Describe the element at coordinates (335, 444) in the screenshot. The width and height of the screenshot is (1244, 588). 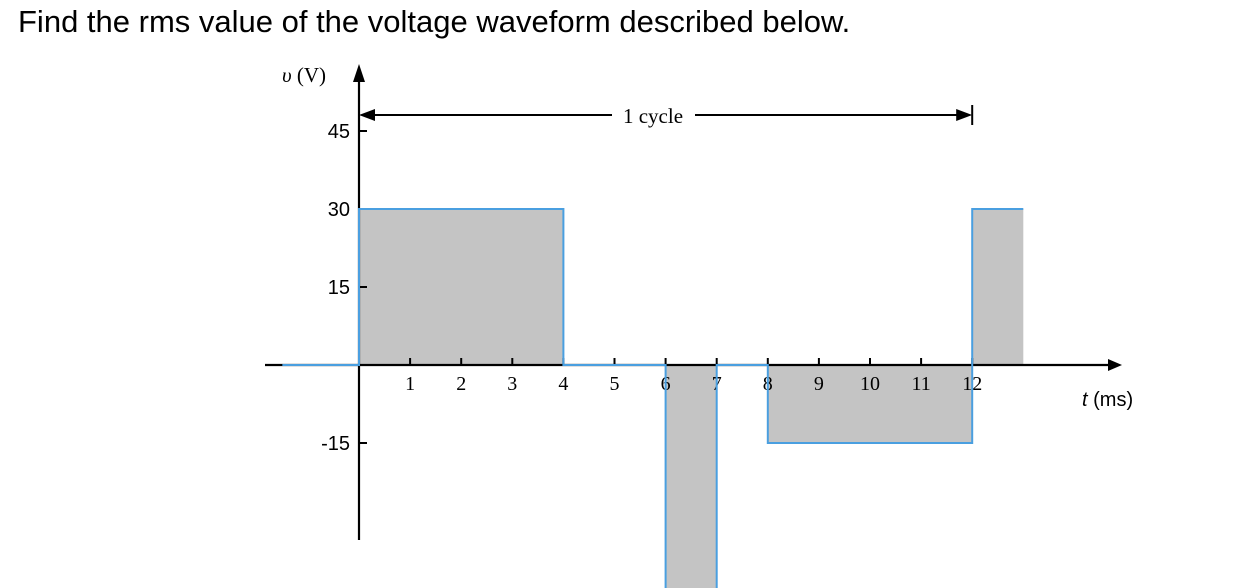
I see `y-tick-label: -15` at that location.